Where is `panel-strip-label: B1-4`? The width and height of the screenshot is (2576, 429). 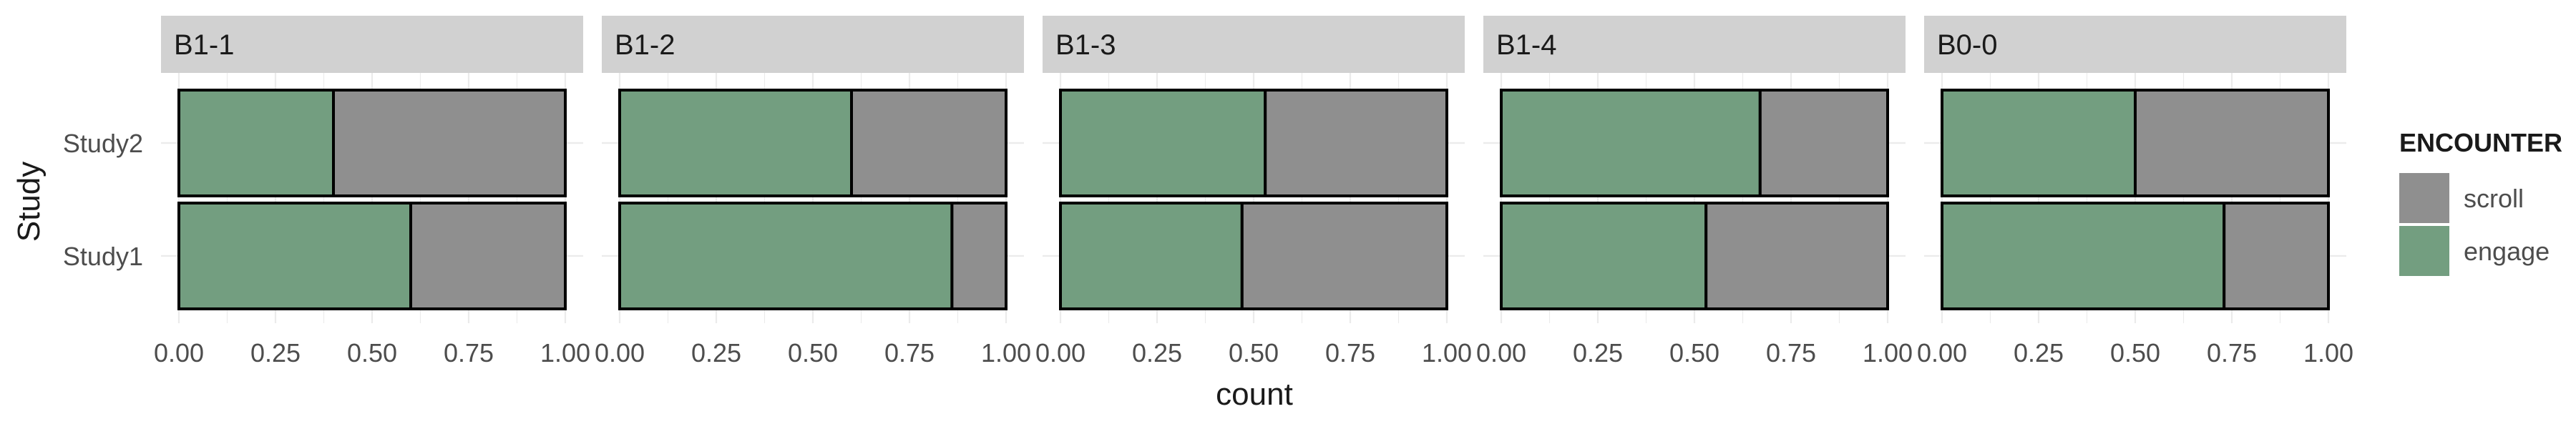 panel-strip-label: B1-4 is located at coordinates (1526, 45).